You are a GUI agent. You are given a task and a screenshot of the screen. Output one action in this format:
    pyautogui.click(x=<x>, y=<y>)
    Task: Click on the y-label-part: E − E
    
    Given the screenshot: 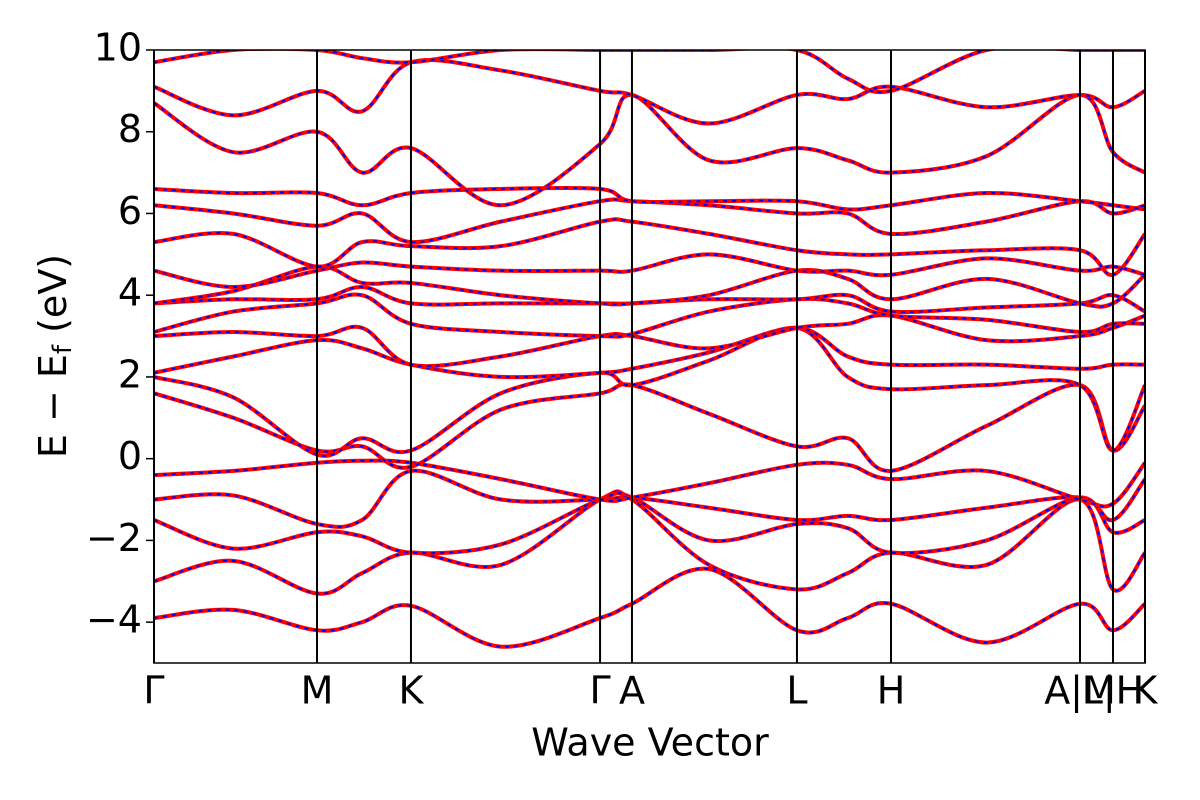 What is the action you would take?
    pyautogui.click(x=53, y=406)
    